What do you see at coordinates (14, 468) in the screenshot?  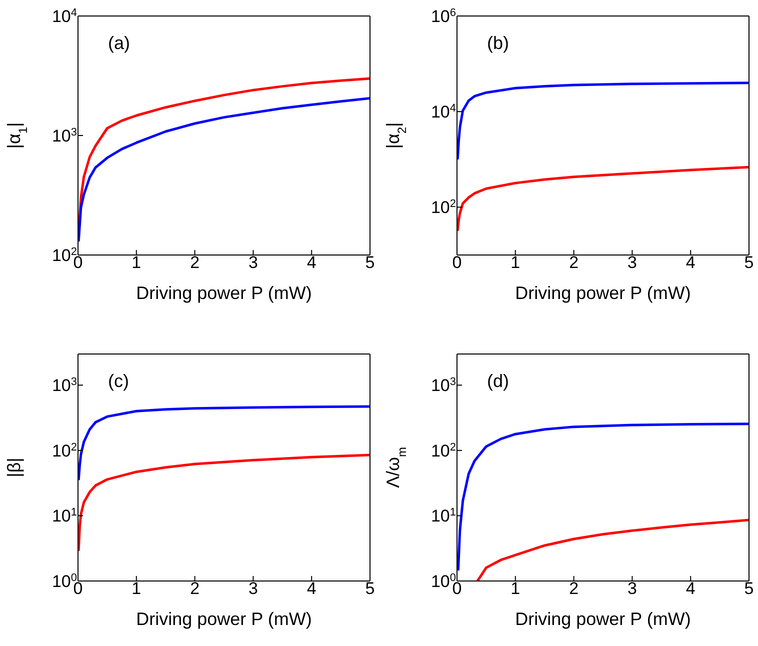 I see `y-axis-title: |β|` at bounding box center [14, 468].